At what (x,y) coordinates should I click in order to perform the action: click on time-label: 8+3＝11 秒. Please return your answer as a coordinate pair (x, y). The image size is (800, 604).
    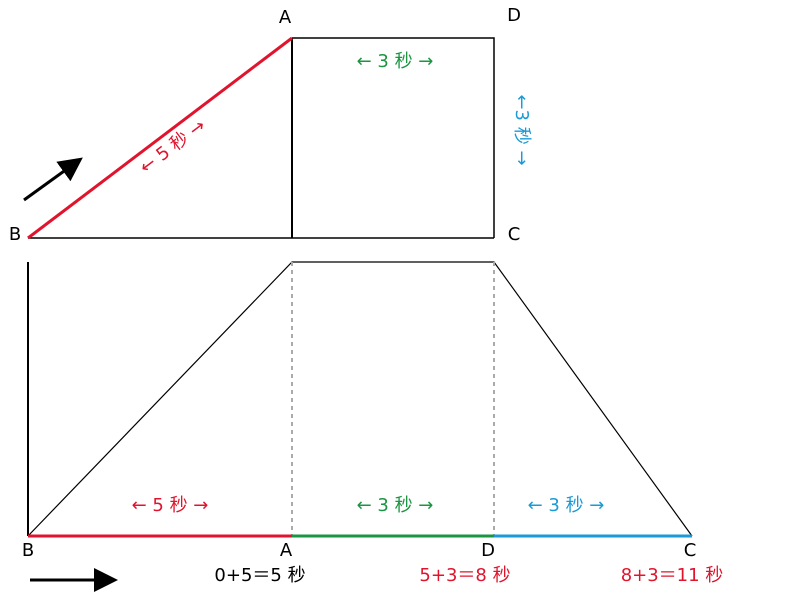
    Looking at the image, I should click on (672, 575).